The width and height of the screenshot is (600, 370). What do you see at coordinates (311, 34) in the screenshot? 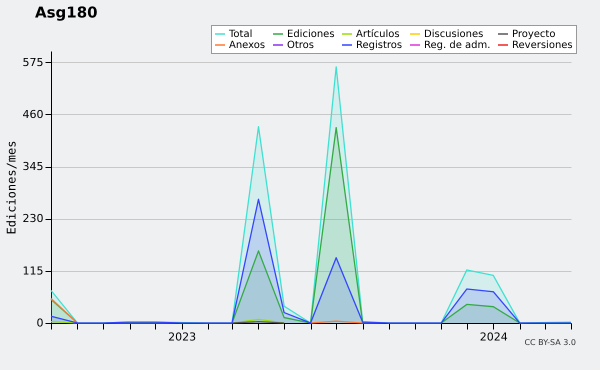
I see `legend-label: Ediciones` at bounding box center [311, 34].